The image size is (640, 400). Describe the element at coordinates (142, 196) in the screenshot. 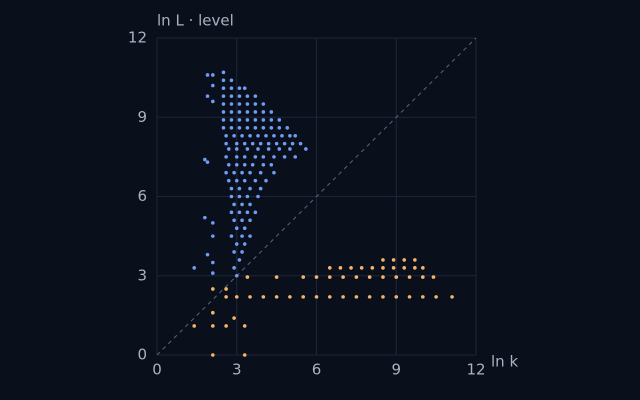

I see `y-tick-label: 6` at that location.